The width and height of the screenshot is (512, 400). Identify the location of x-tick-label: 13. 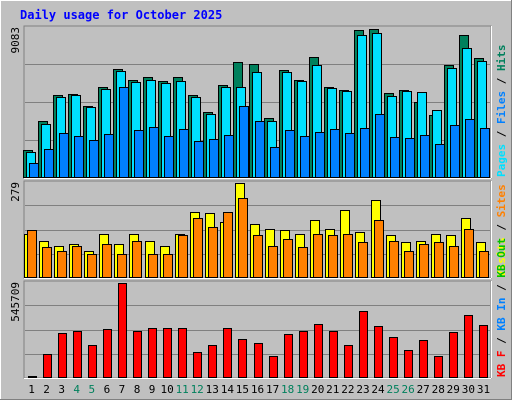
(212, 389).